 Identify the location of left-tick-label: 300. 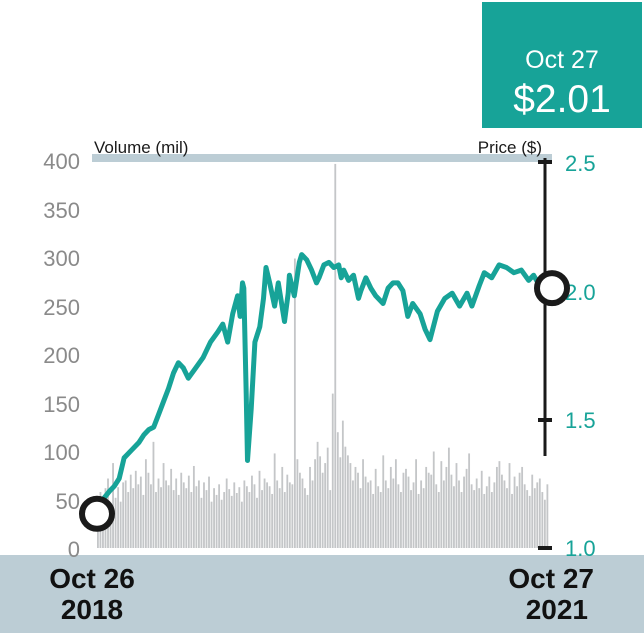
(61, 258).